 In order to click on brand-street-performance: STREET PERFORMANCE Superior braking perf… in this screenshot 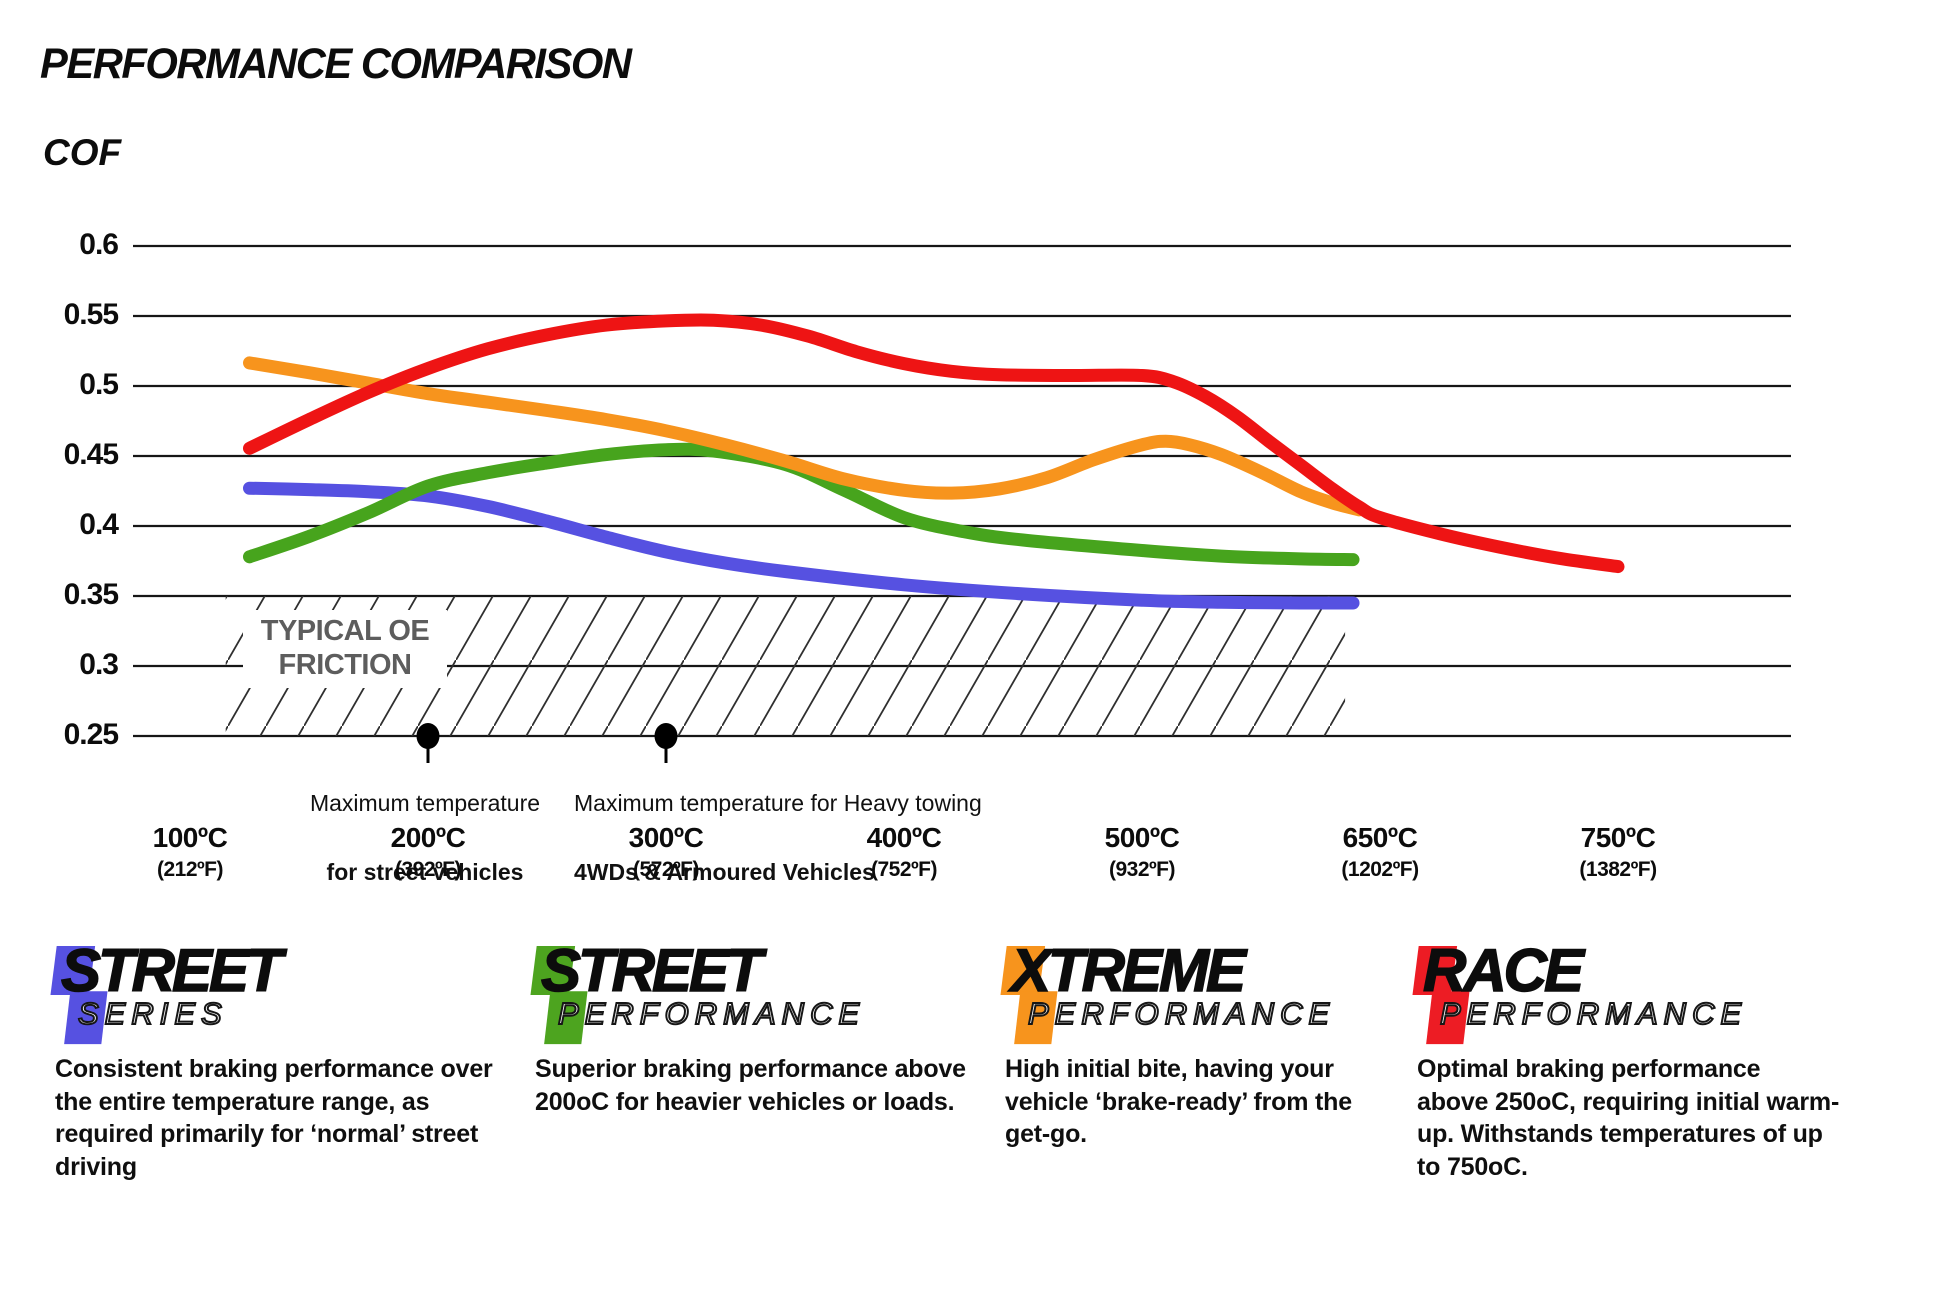, I will do `click(762, 1027)`.